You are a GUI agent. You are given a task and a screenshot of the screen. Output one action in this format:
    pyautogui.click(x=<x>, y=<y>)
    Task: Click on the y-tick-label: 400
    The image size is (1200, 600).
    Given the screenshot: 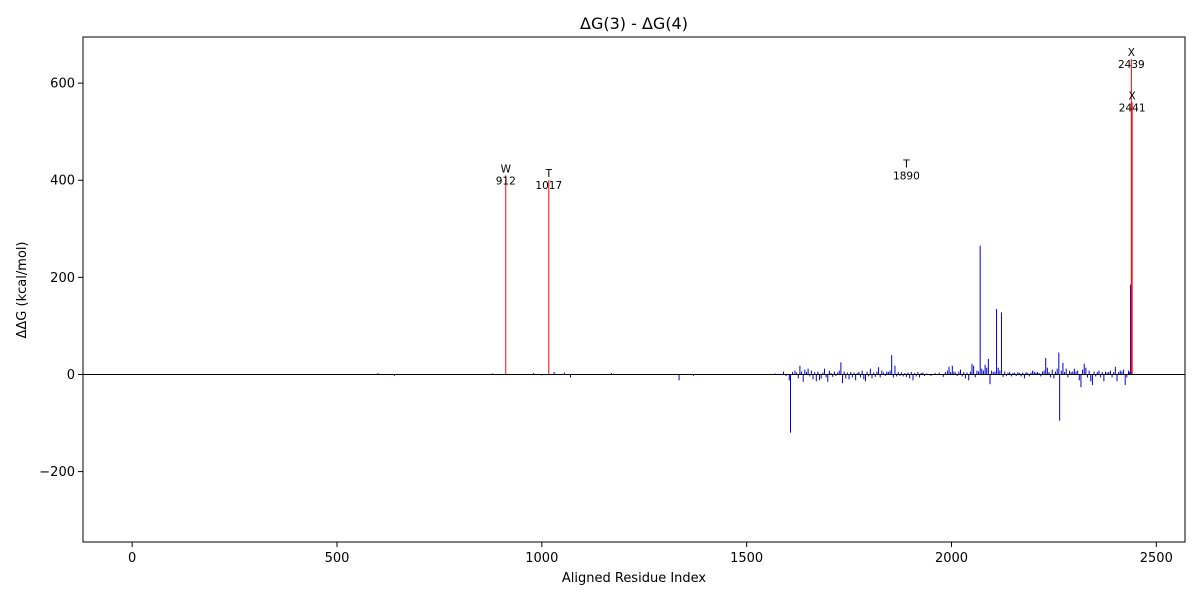 What is the action you would take?
    pyautogui.click(x=62, y=181)
    